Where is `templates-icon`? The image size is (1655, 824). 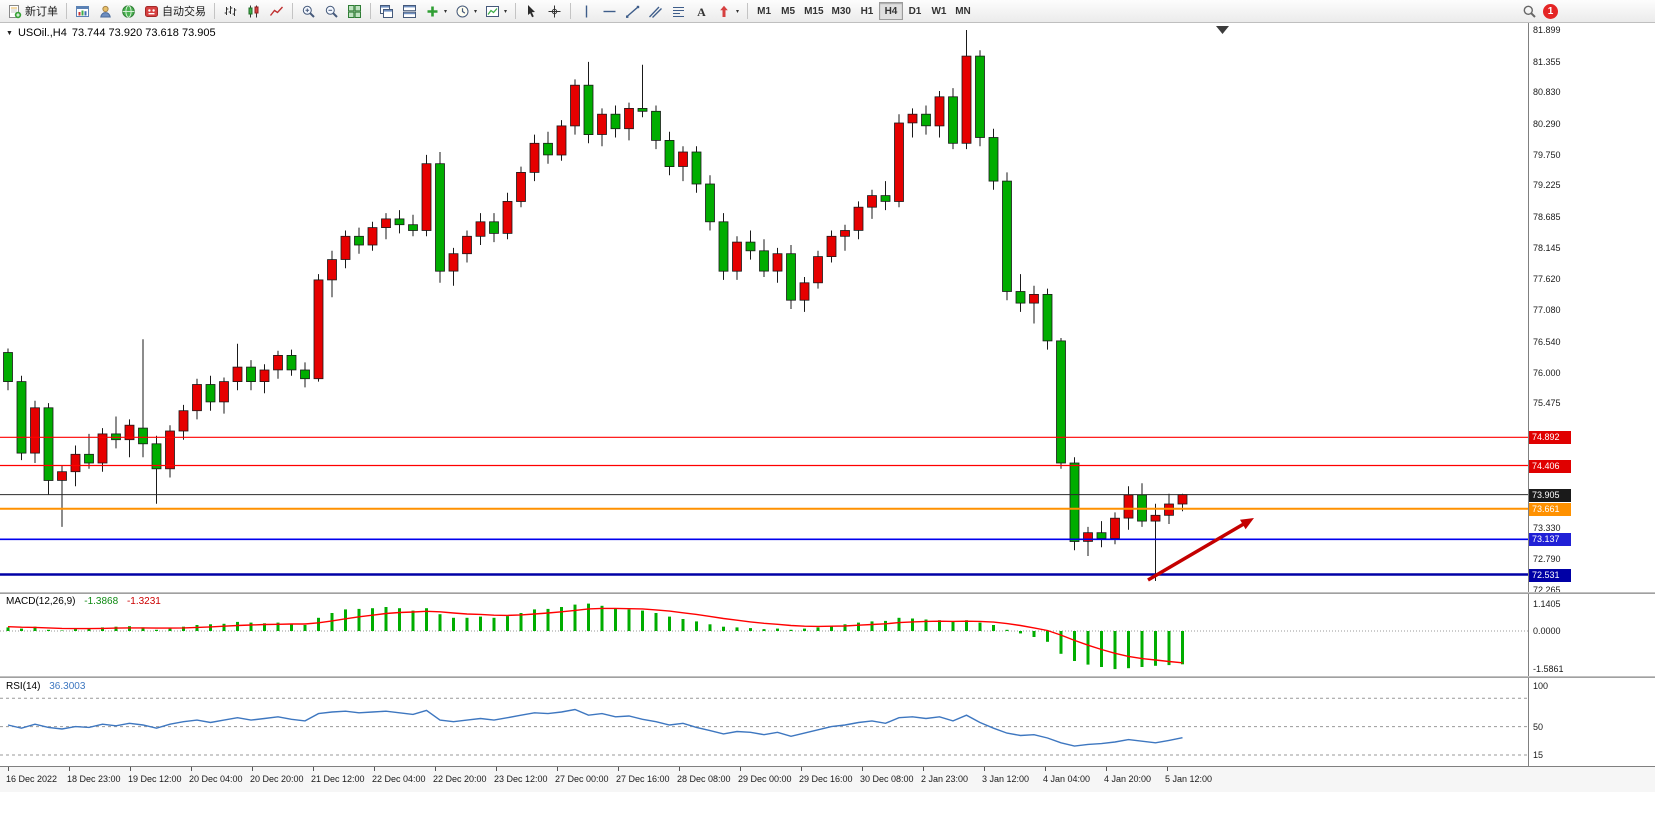
templates-icon is located at coordinates (493, 11).